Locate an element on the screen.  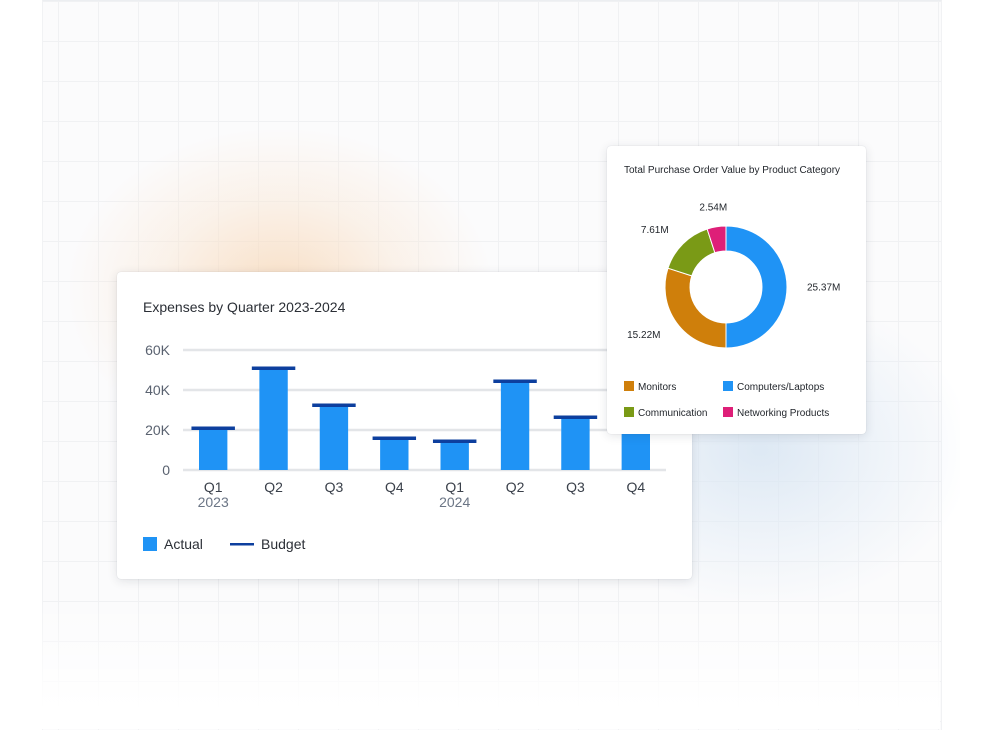
y-tick-label: 0 is located at coordinates (166, 470).